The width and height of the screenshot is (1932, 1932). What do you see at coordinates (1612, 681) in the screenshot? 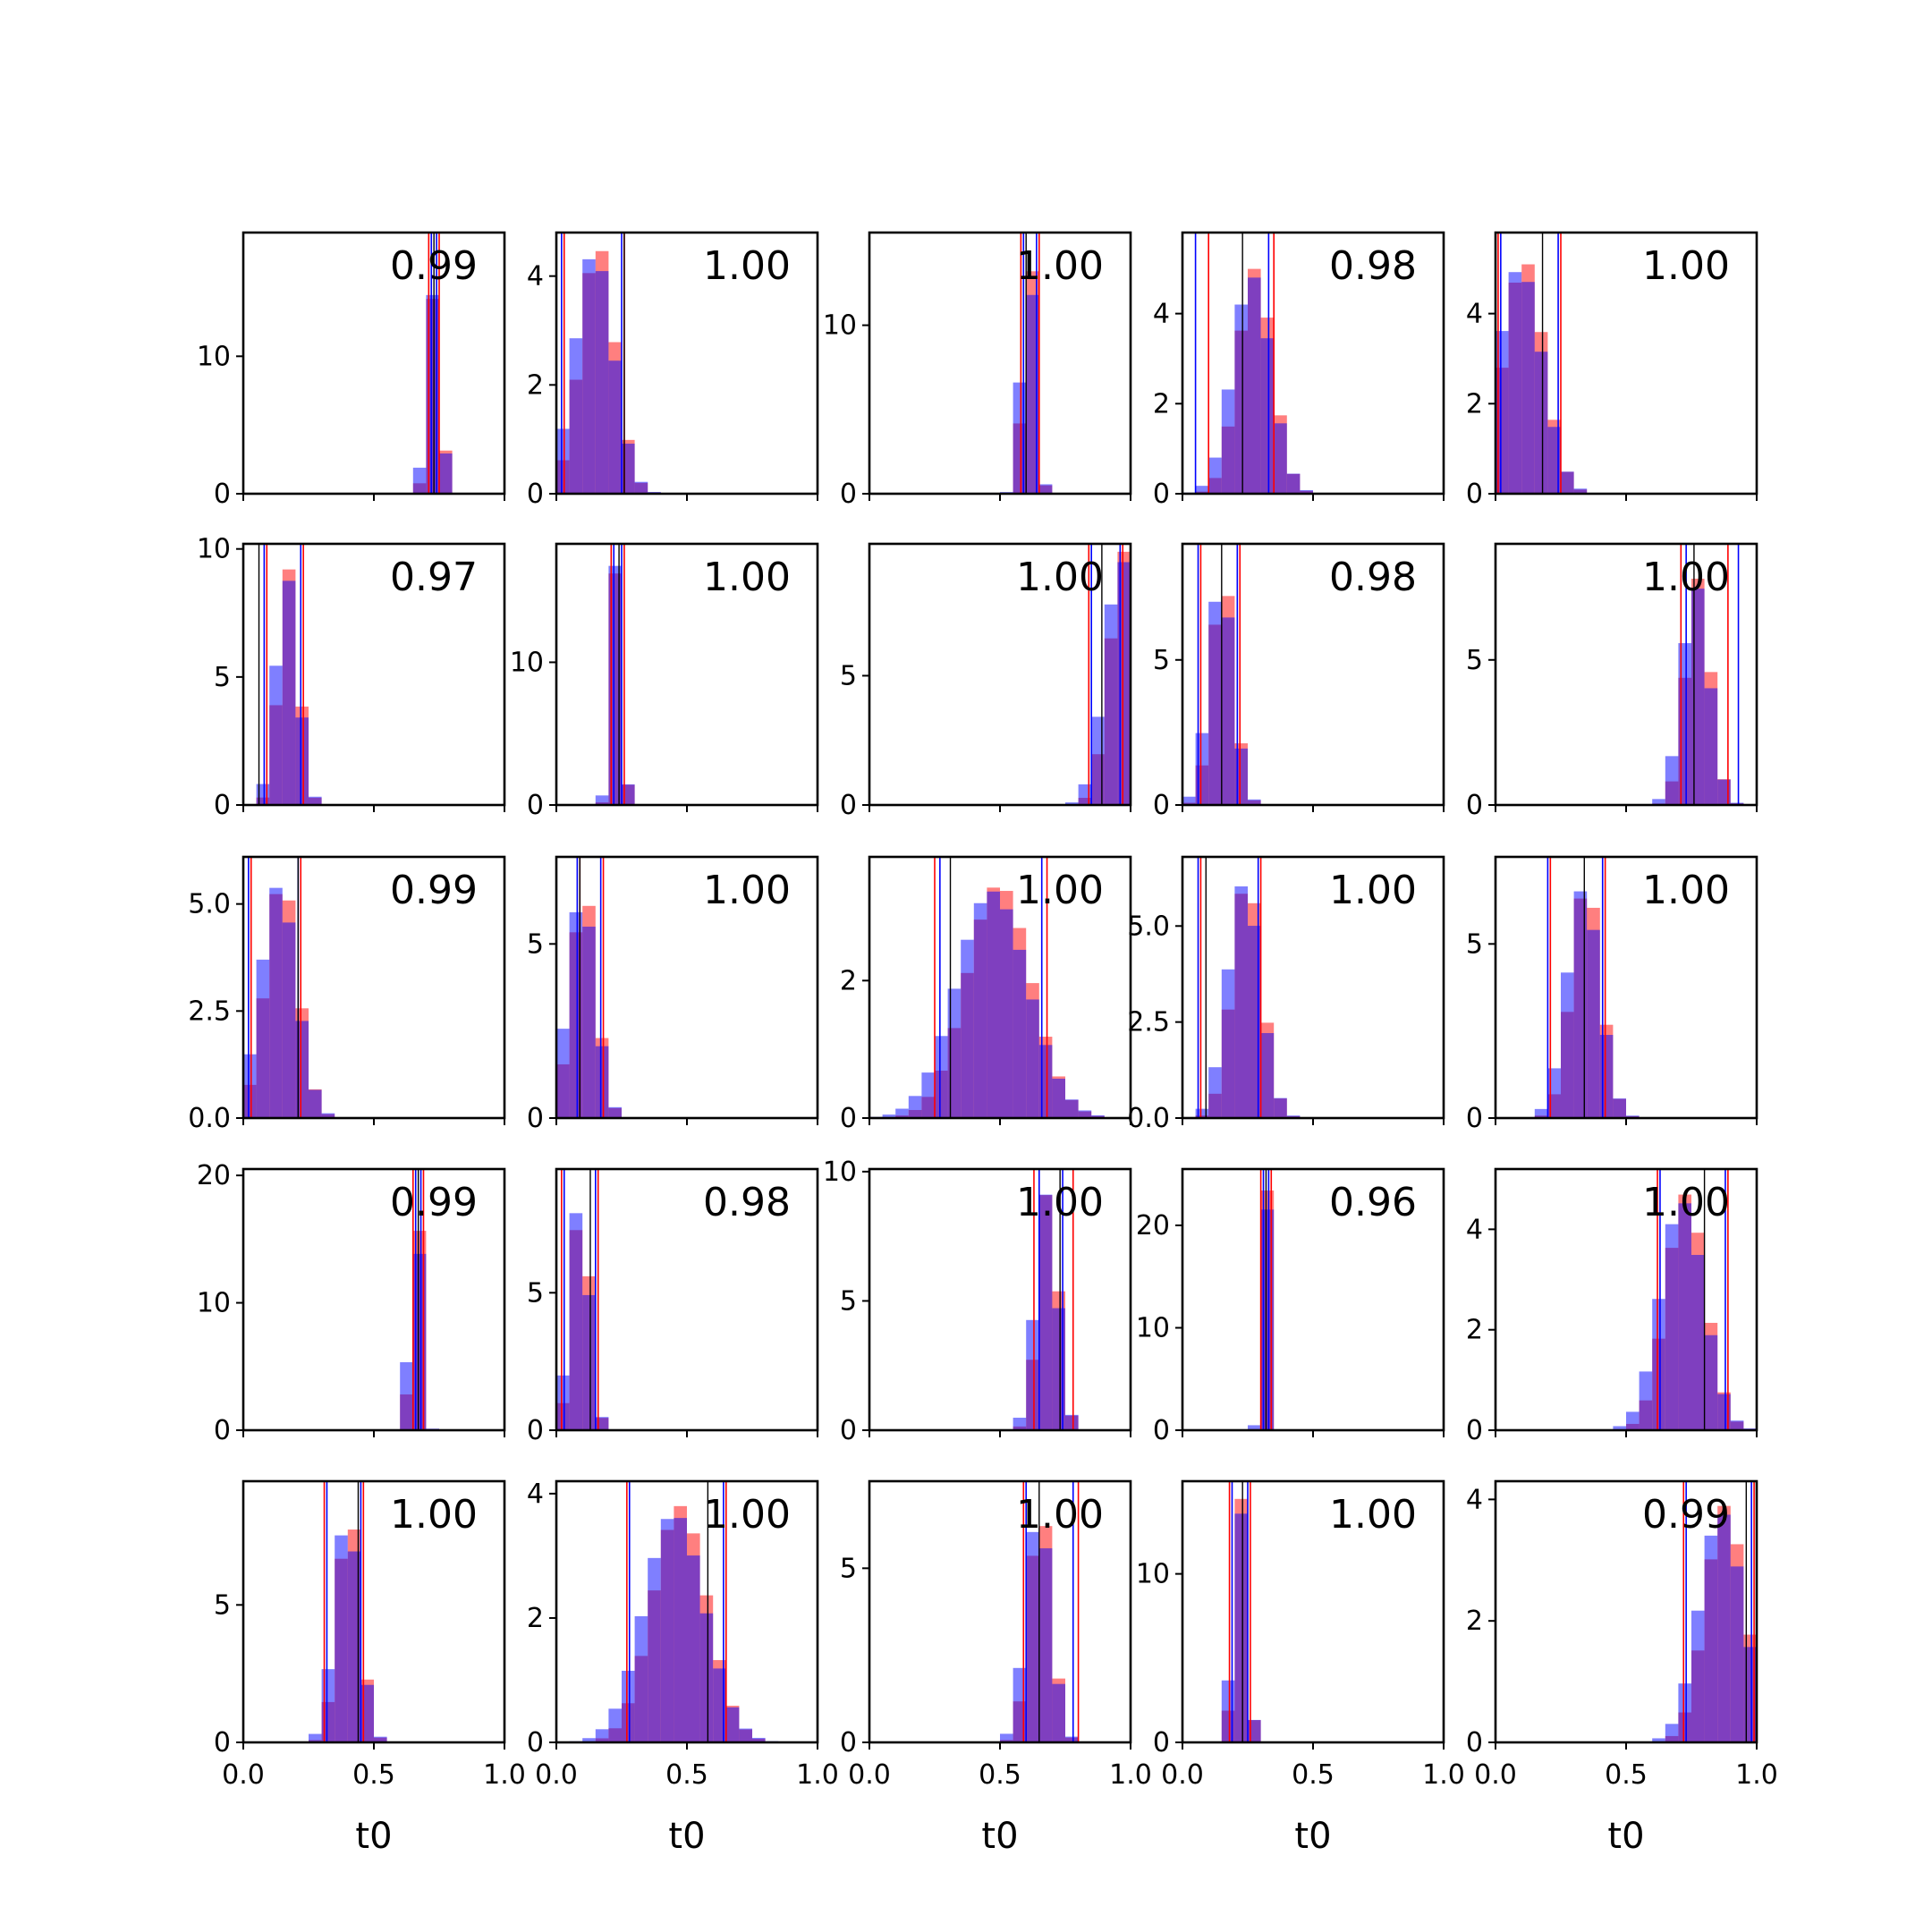
I see `panel-2-5: 051.00` at bounding box center [1612, 681].